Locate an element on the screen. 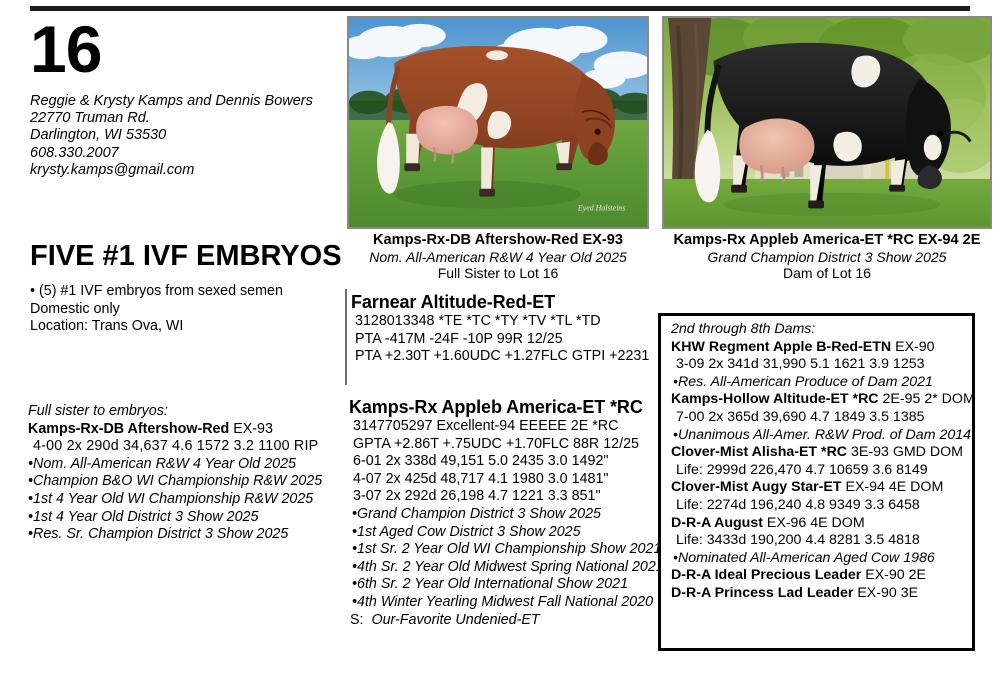 This screenshot has height=678, width=1000. lot-headline: FIVE #1 IVF EMBRYOS is located at coordinates (186, 256).